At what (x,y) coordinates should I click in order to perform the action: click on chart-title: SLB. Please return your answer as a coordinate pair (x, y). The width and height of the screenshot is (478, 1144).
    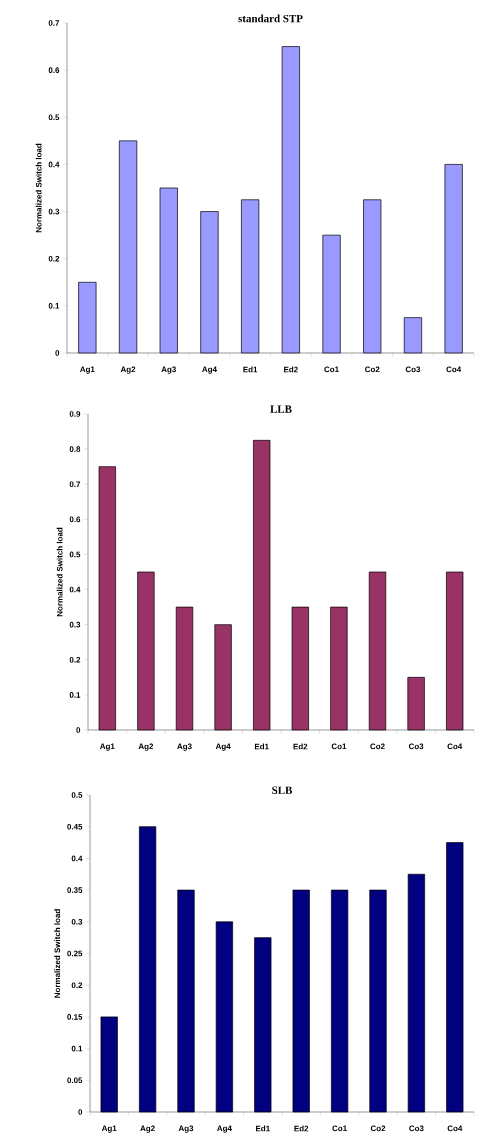
    Looking at the image, I should click on (282, 790).